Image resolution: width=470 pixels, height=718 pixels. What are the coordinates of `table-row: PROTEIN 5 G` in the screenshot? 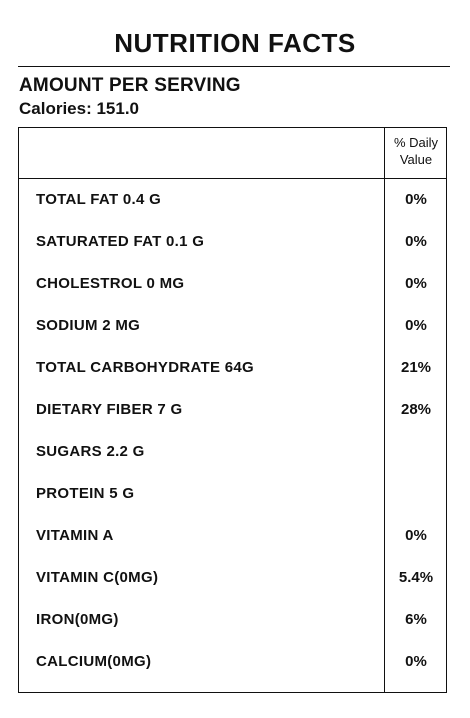 It's located at (232, 495).